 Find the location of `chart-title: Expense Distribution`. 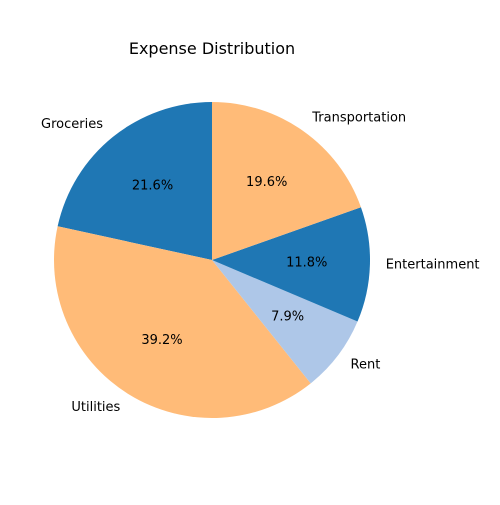

chart-title: Expense Distribution is located at coordinates (212, 48).